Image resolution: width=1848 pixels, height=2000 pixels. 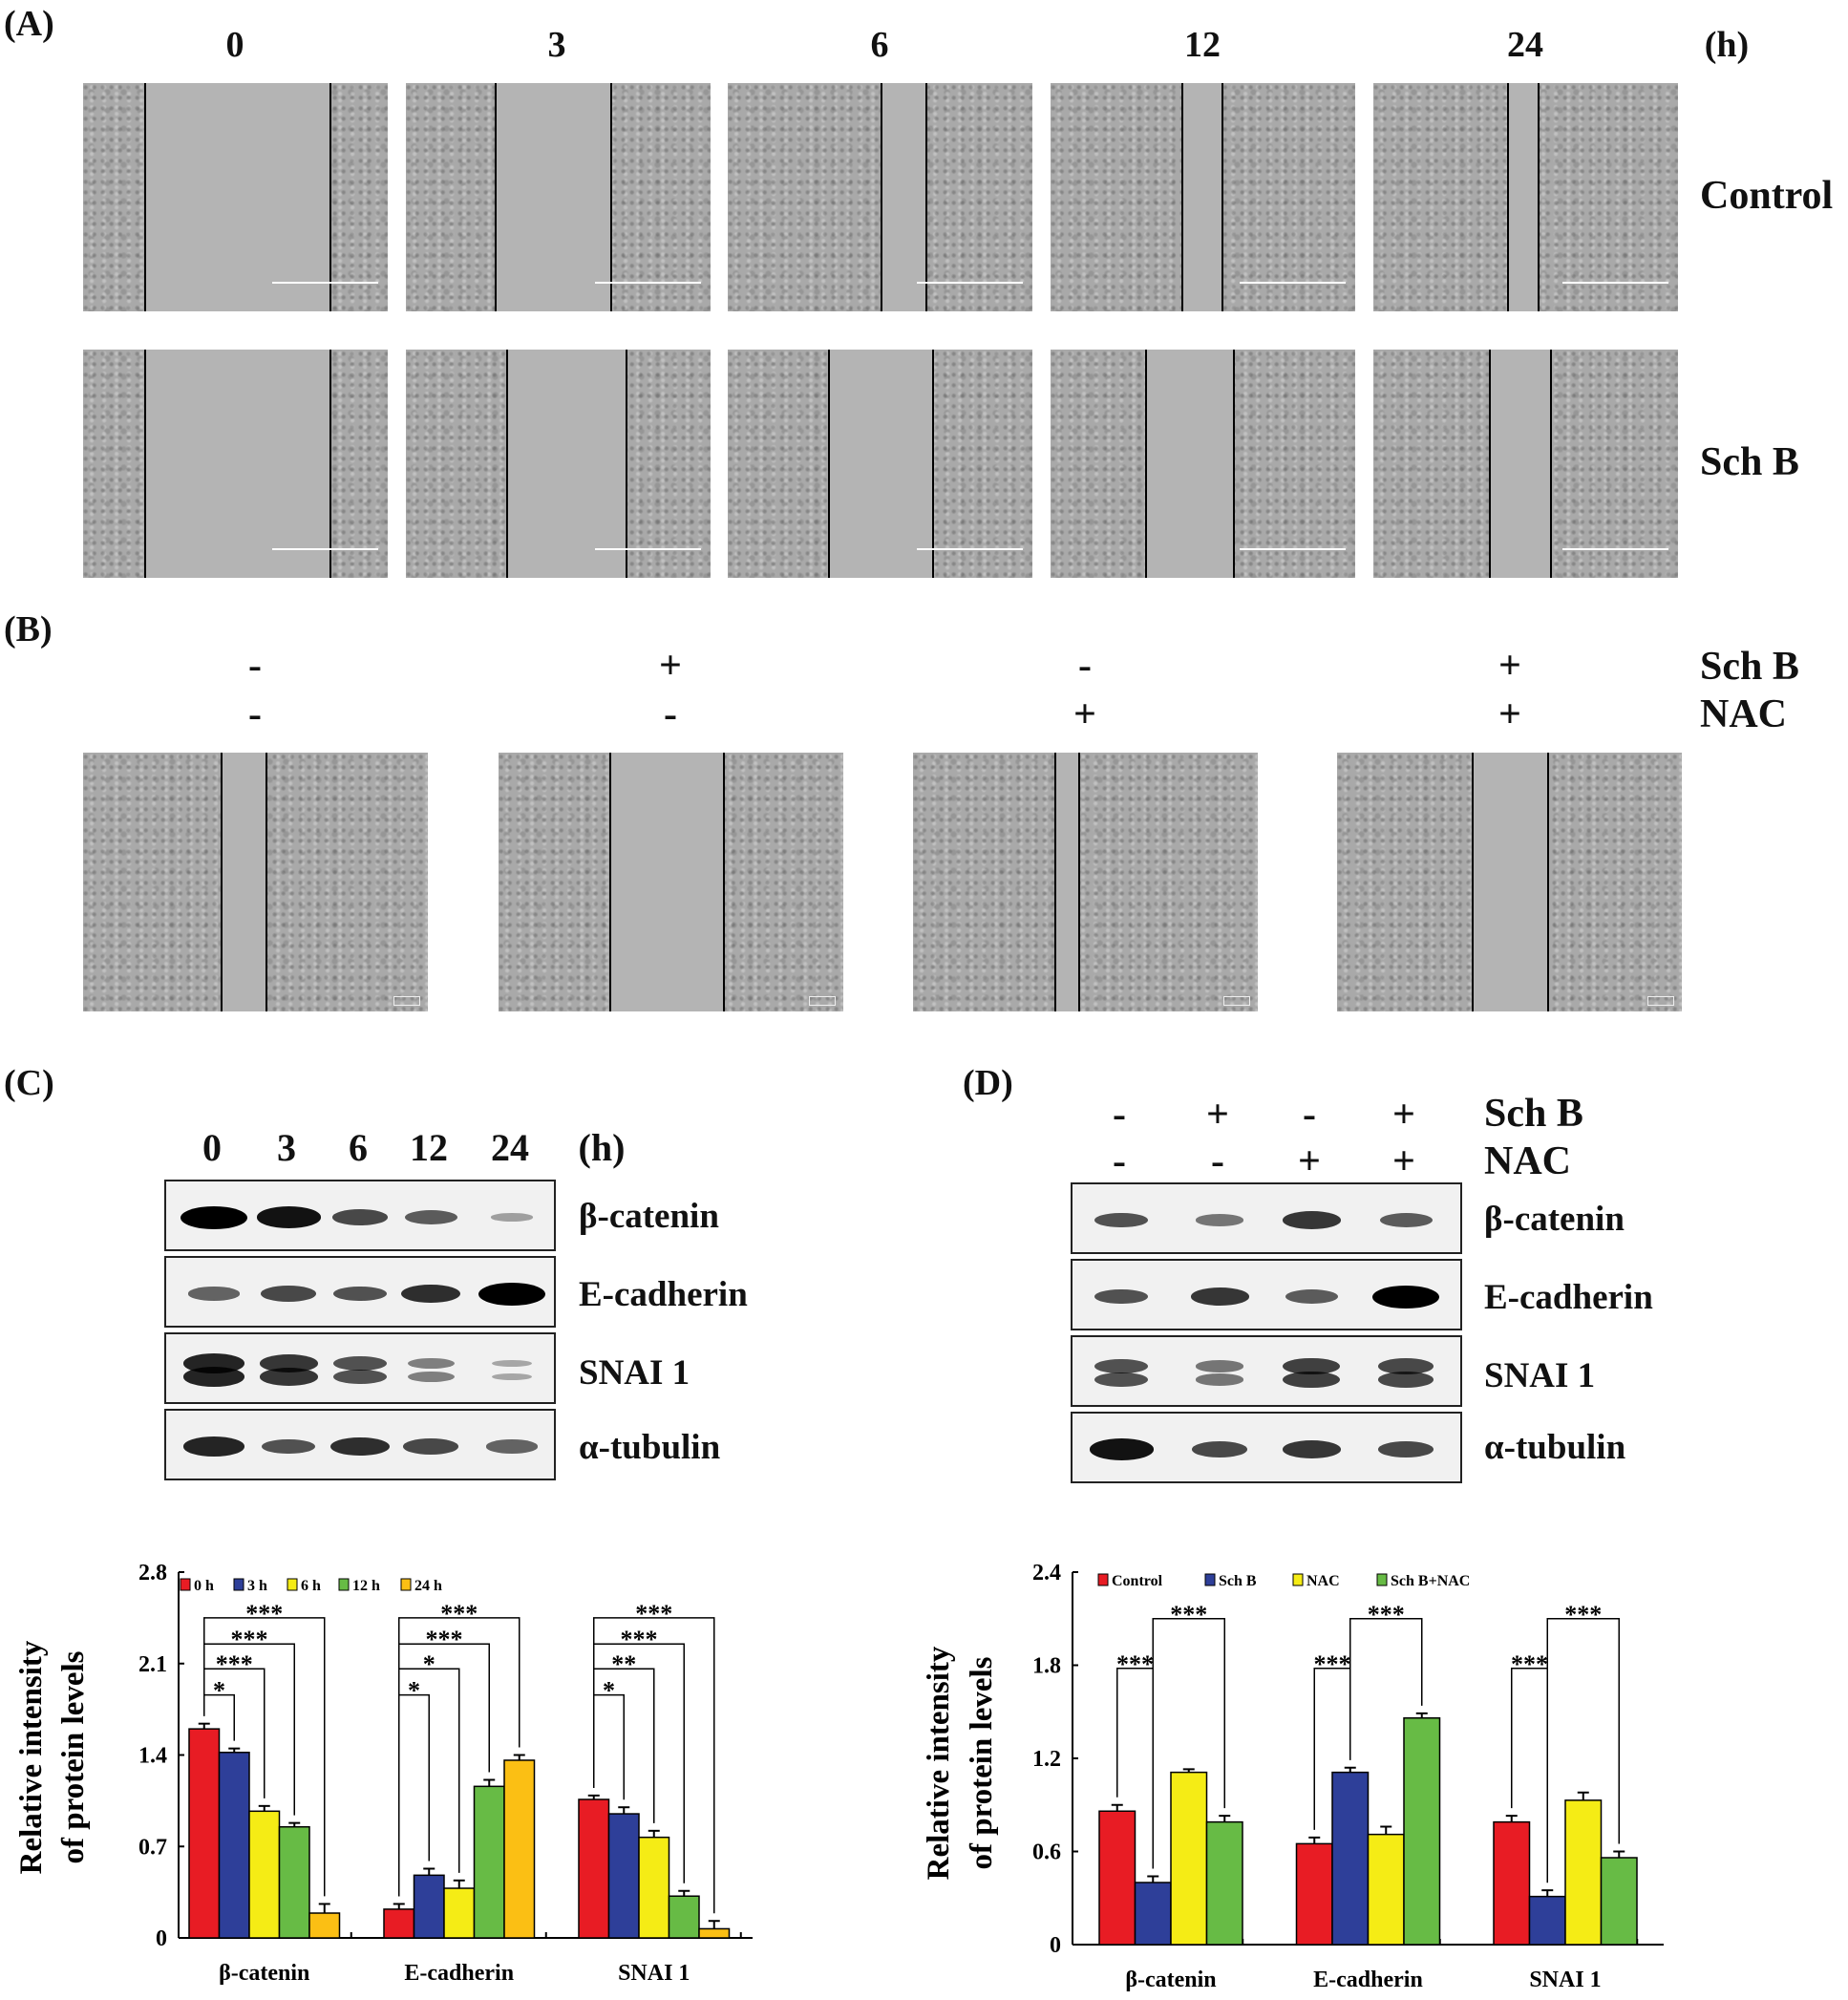 What do you see at coordinates (1555, 1447) in the screenshot?
I see `protein-label: α-tubulin` at bounding box center [1555, 1447].